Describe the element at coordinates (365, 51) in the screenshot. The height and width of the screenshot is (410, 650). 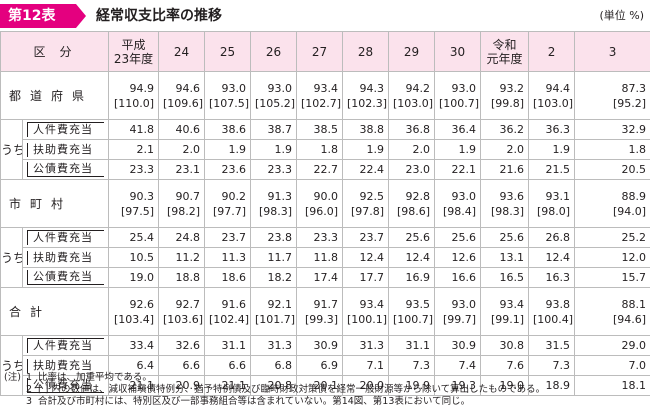
I see `header-col-text: 28` at that location.